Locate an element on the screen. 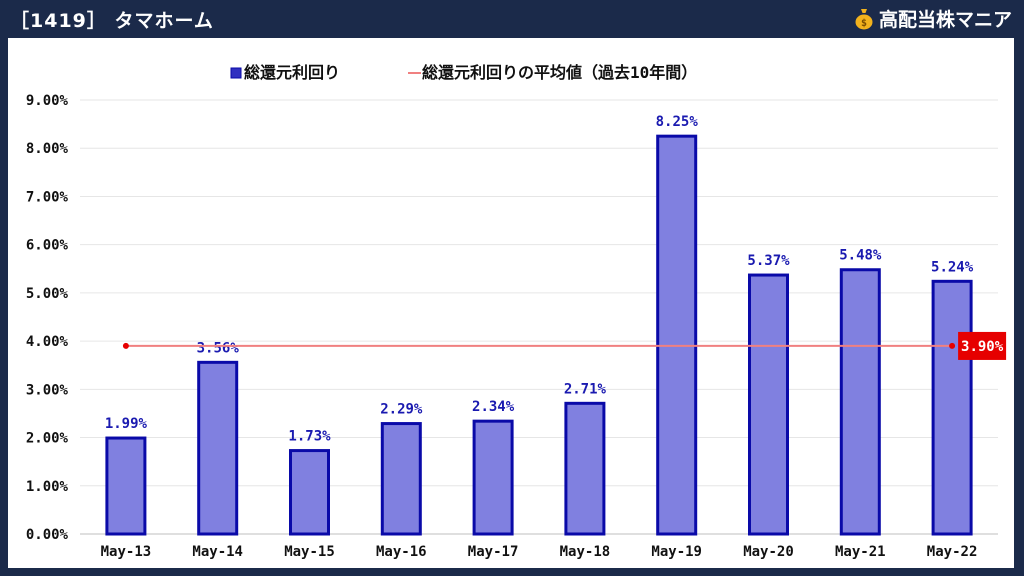 The height and width of the screenshot is (576, 1024). average-badge is located at coordinates (982, 345).